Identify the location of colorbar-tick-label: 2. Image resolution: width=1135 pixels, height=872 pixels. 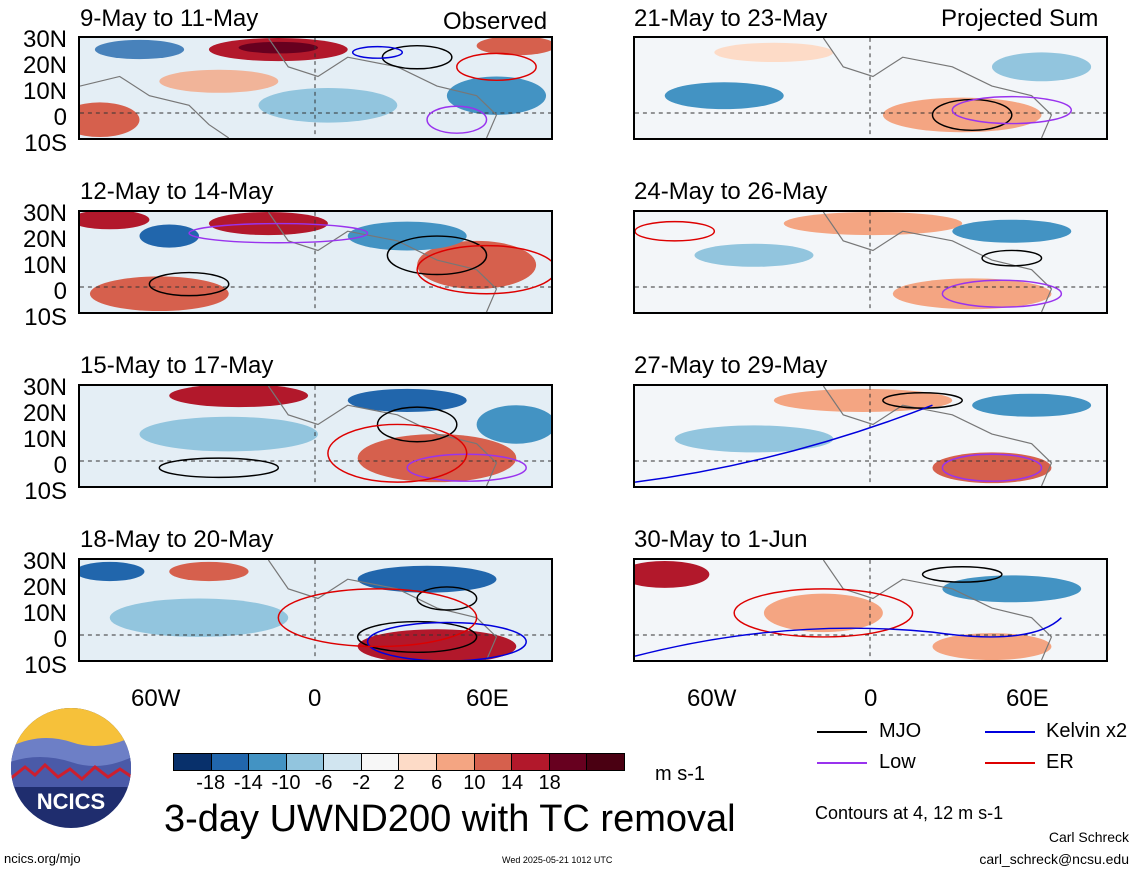
(399, 783).